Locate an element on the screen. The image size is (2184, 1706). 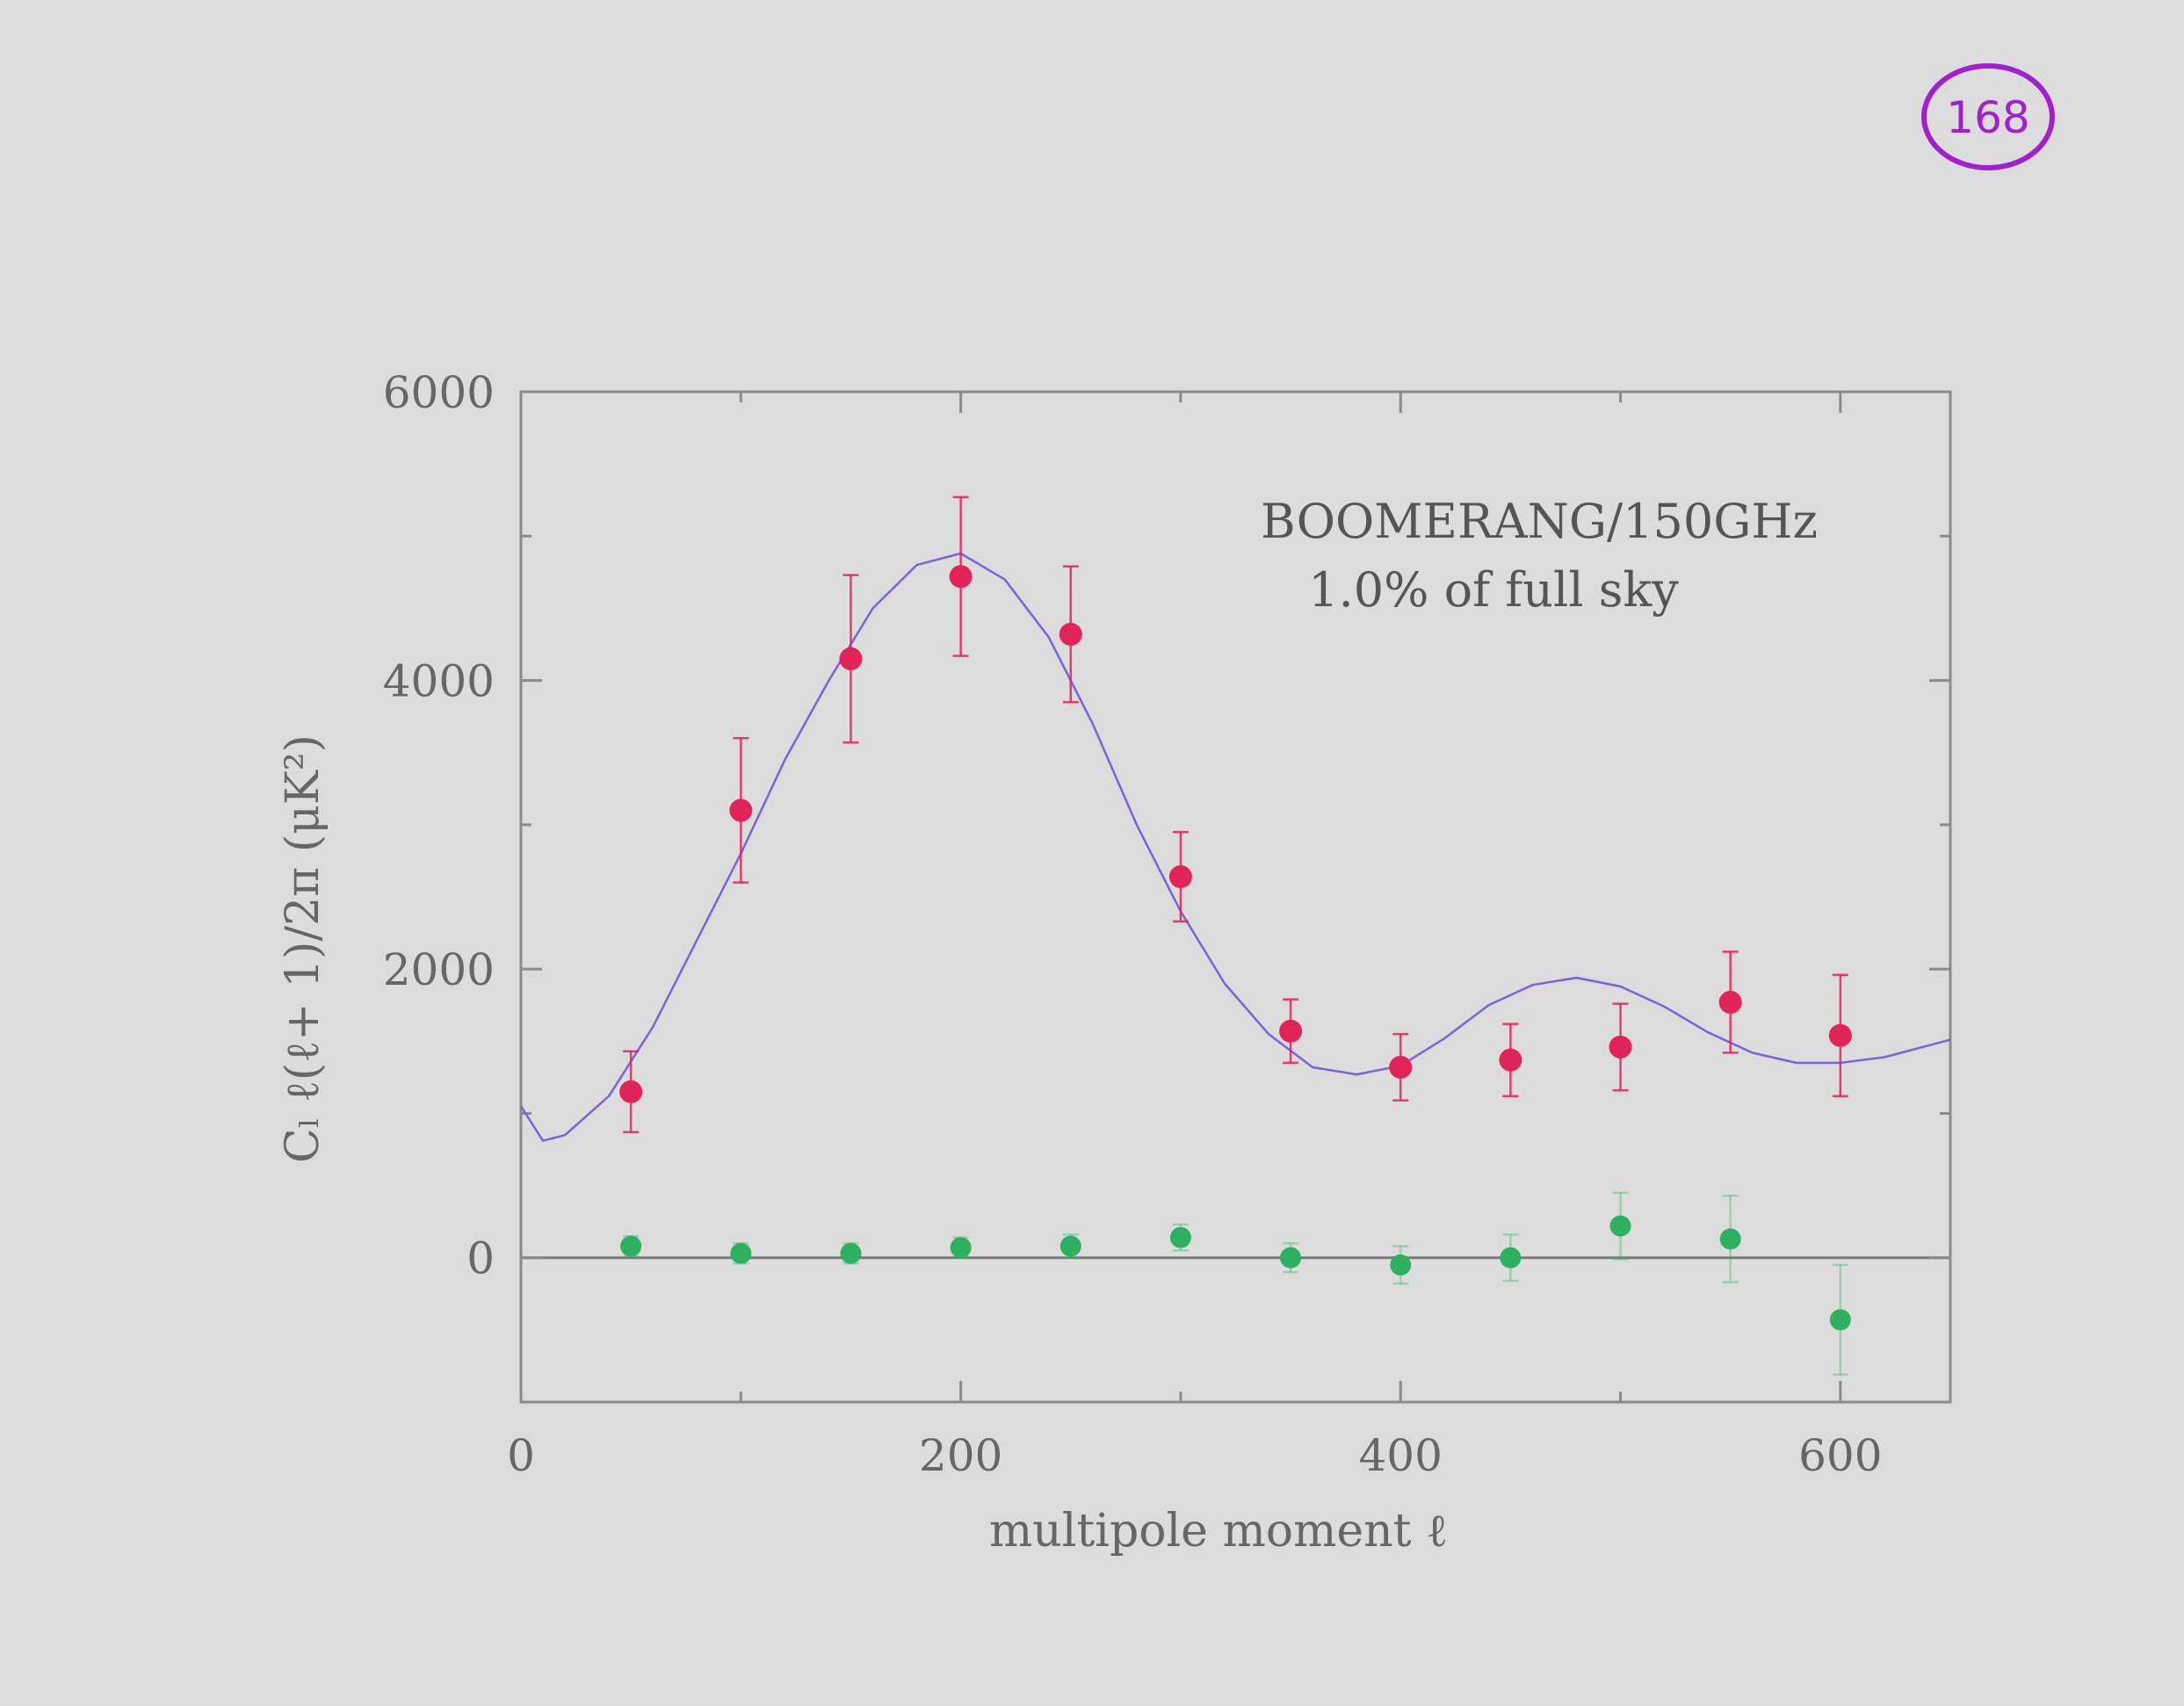
y-tick-label: 4000 is located at coordinates (439, 681).